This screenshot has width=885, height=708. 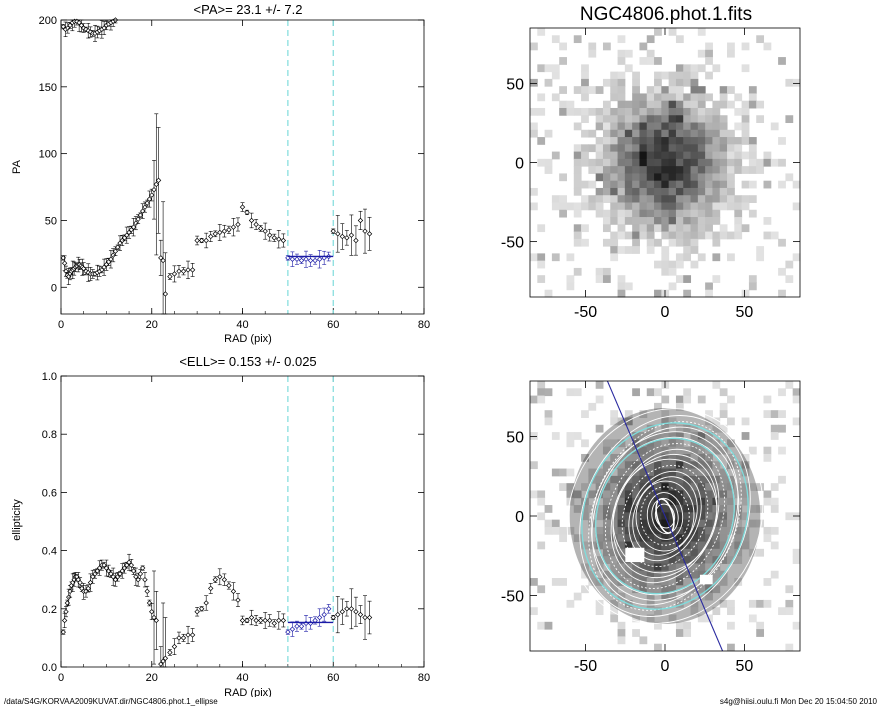 I want to click on image-frame, so click(x=665, y=162).